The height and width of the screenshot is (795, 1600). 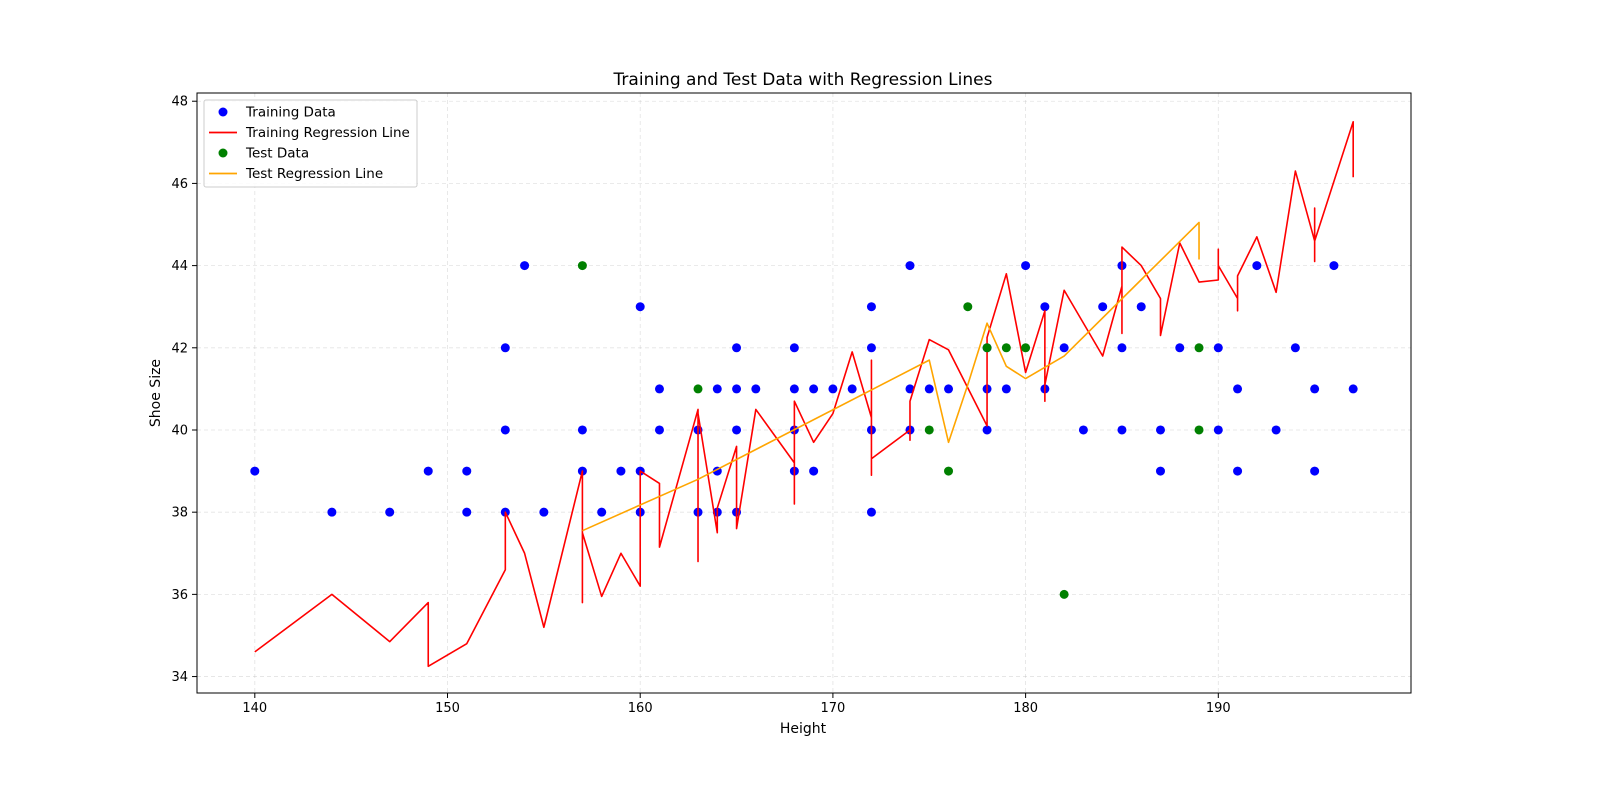 What do you see at coordinates (832, 708) in the screenshot?
I see `x-tick-label: 170` at bounding box center [832, 708].